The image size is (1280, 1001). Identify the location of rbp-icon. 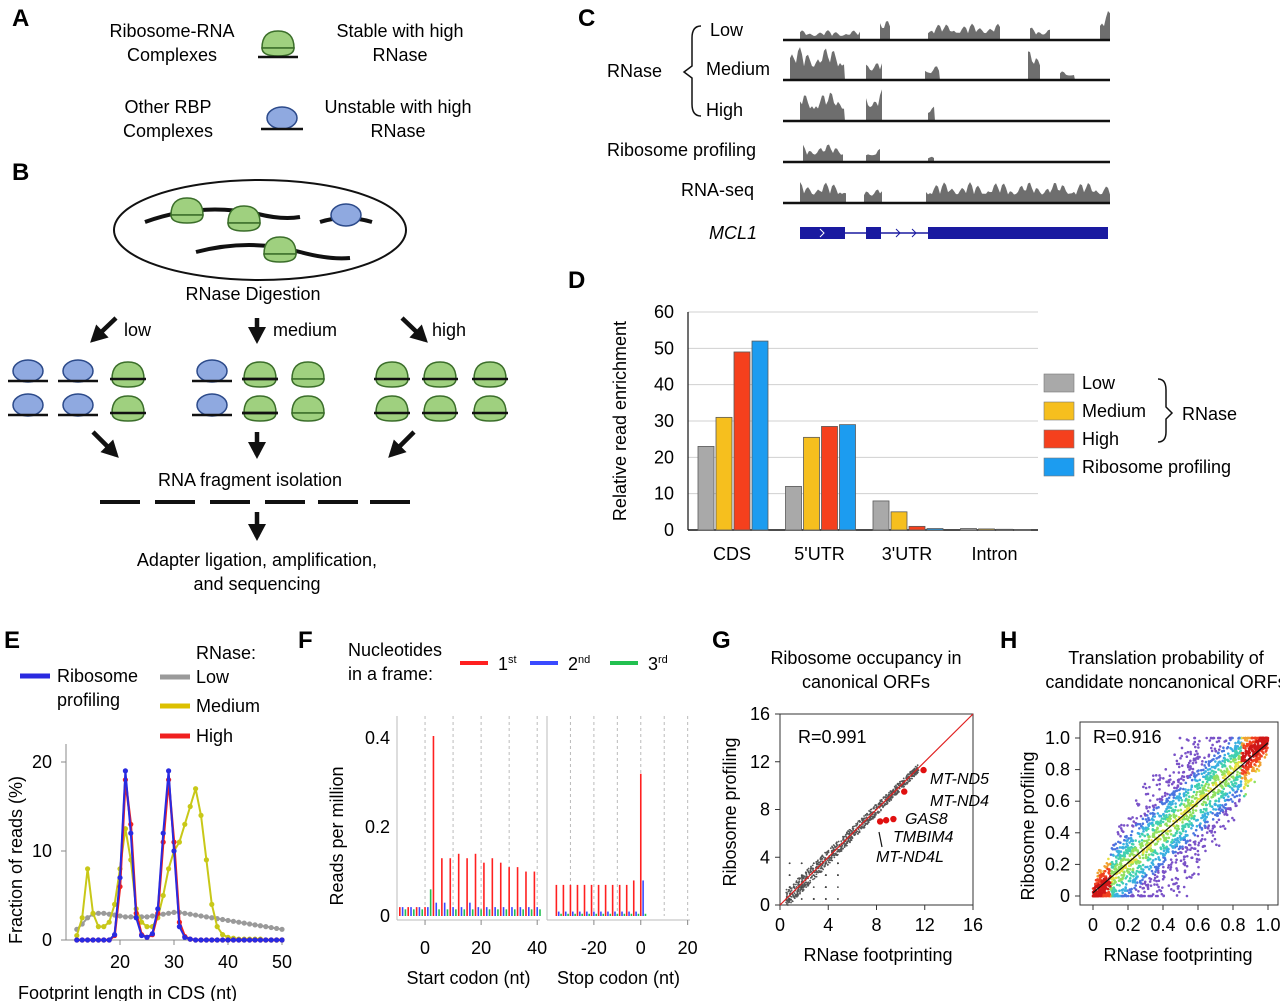
(78, 371).